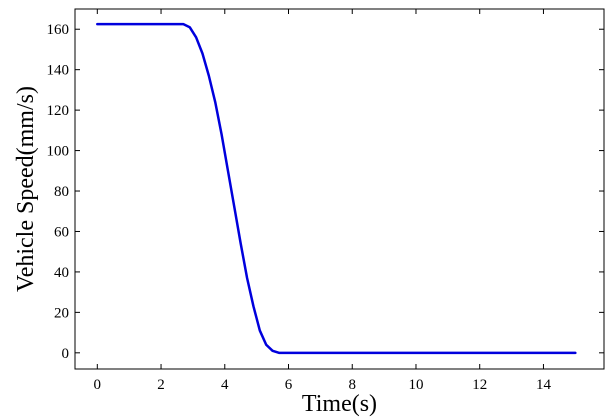 The width and height of the screenshot is (613, 417). Describe the element at coordinates (352, 385) in the screenshot. I see `x-tick-label: 8` at that location.